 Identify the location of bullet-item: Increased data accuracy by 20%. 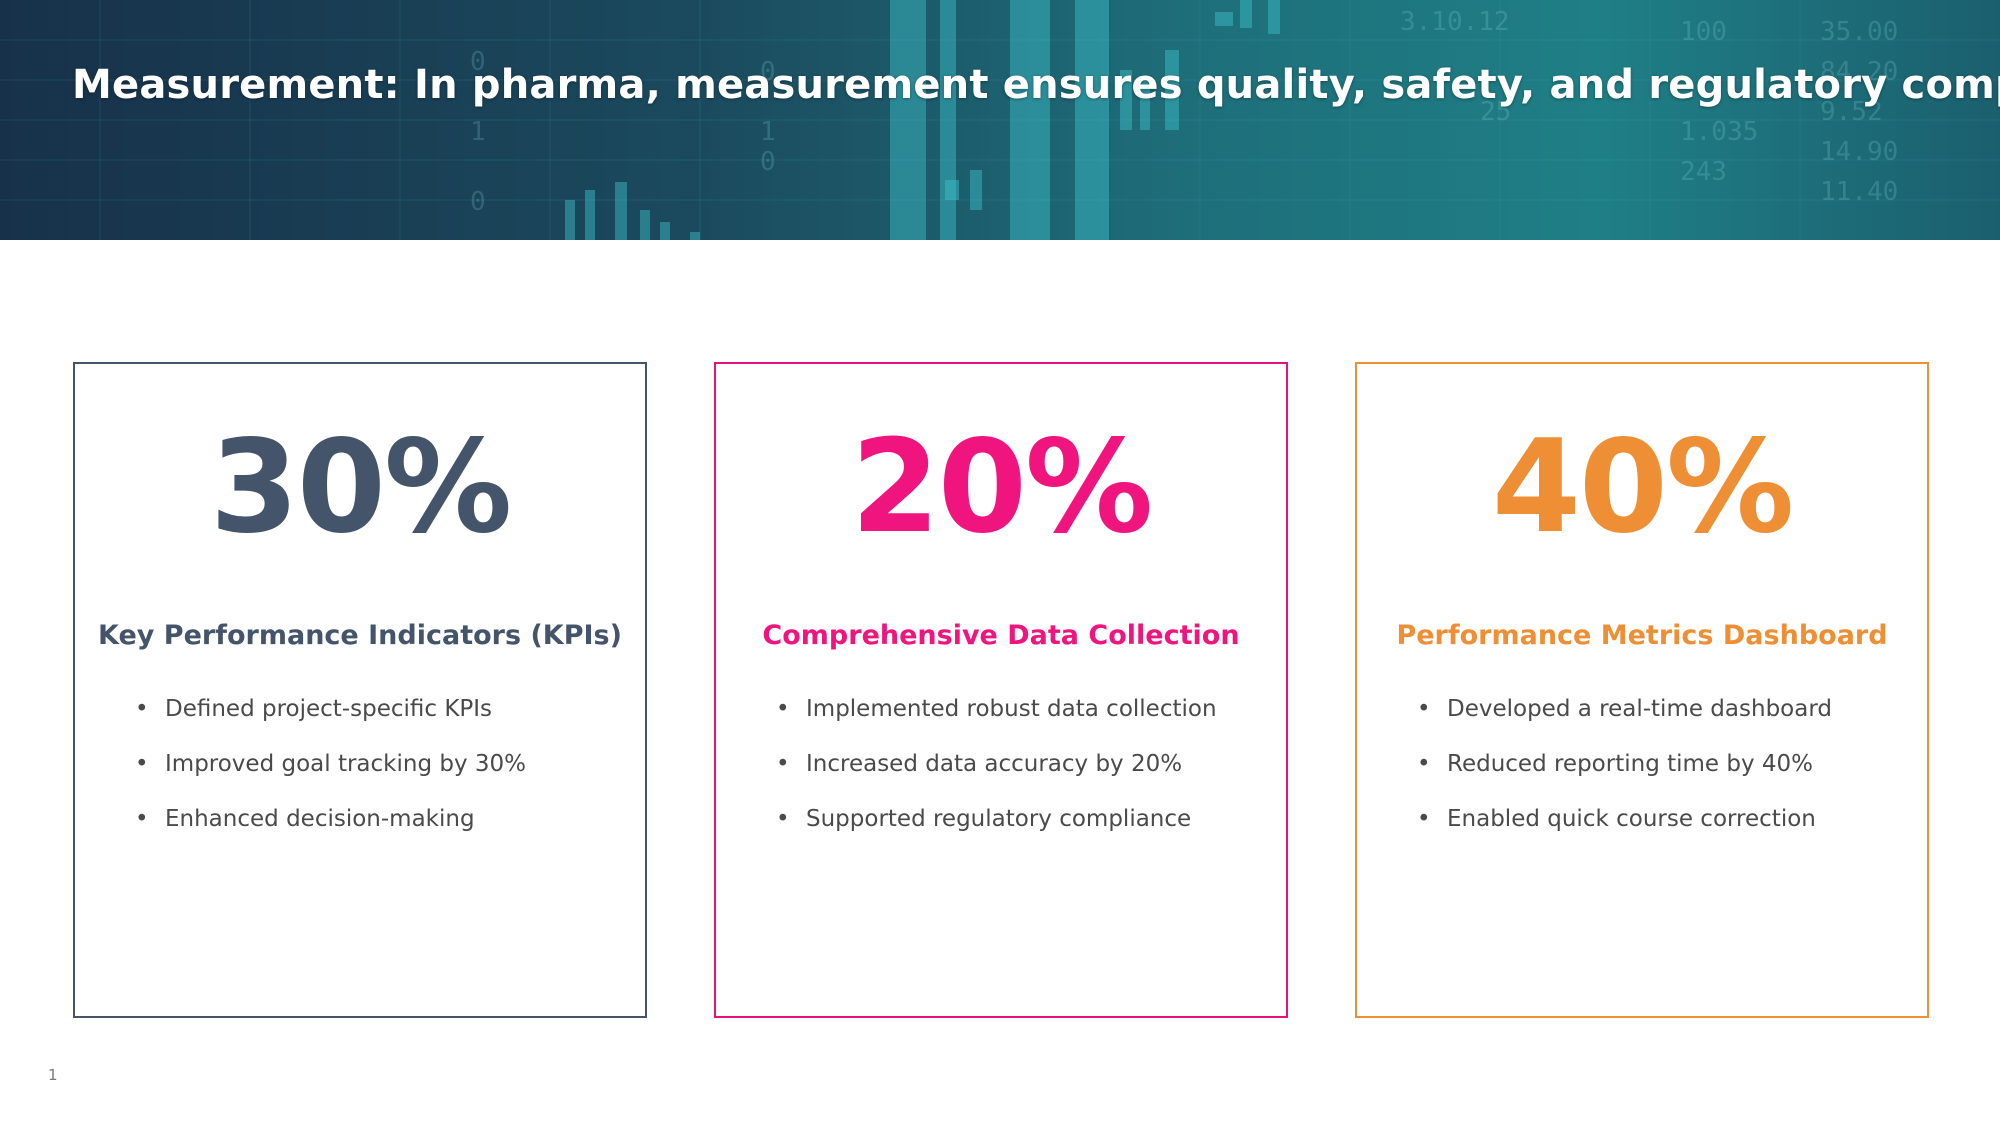
(1026, 776).